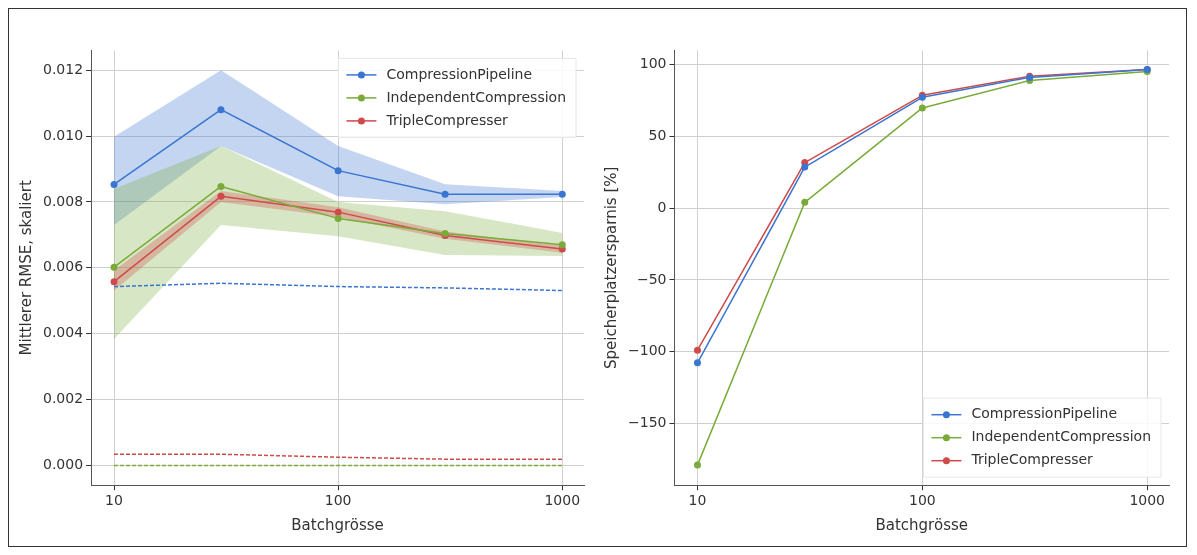  Describe the element at coordinates (647, 350) in the screenshot. I see `y-tick-label: −100` at that location.